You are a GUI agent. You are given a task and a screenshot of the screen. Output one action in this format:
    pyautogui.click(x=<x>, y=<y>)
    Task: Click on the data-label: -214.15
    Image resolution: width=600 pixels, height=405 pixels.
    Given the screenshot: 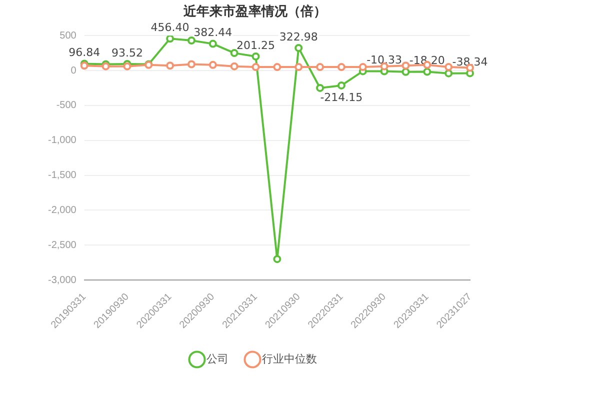 What is the action you would take?
    pyautogui.click(x=341, y=97)
    